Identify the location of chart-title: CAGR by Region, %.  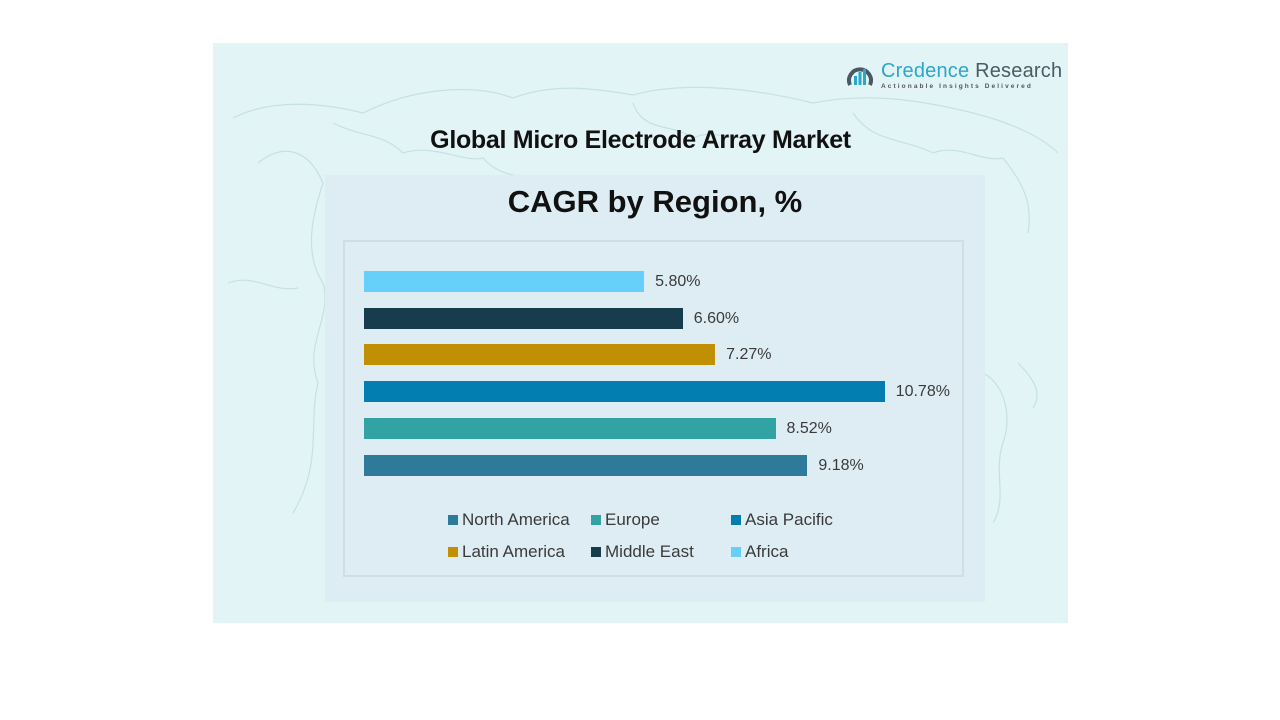
(655, 201).